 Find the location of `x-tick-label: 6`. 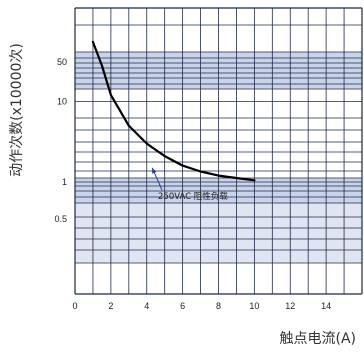

x-tick-label: 6 is located at coordinates (182, 306).